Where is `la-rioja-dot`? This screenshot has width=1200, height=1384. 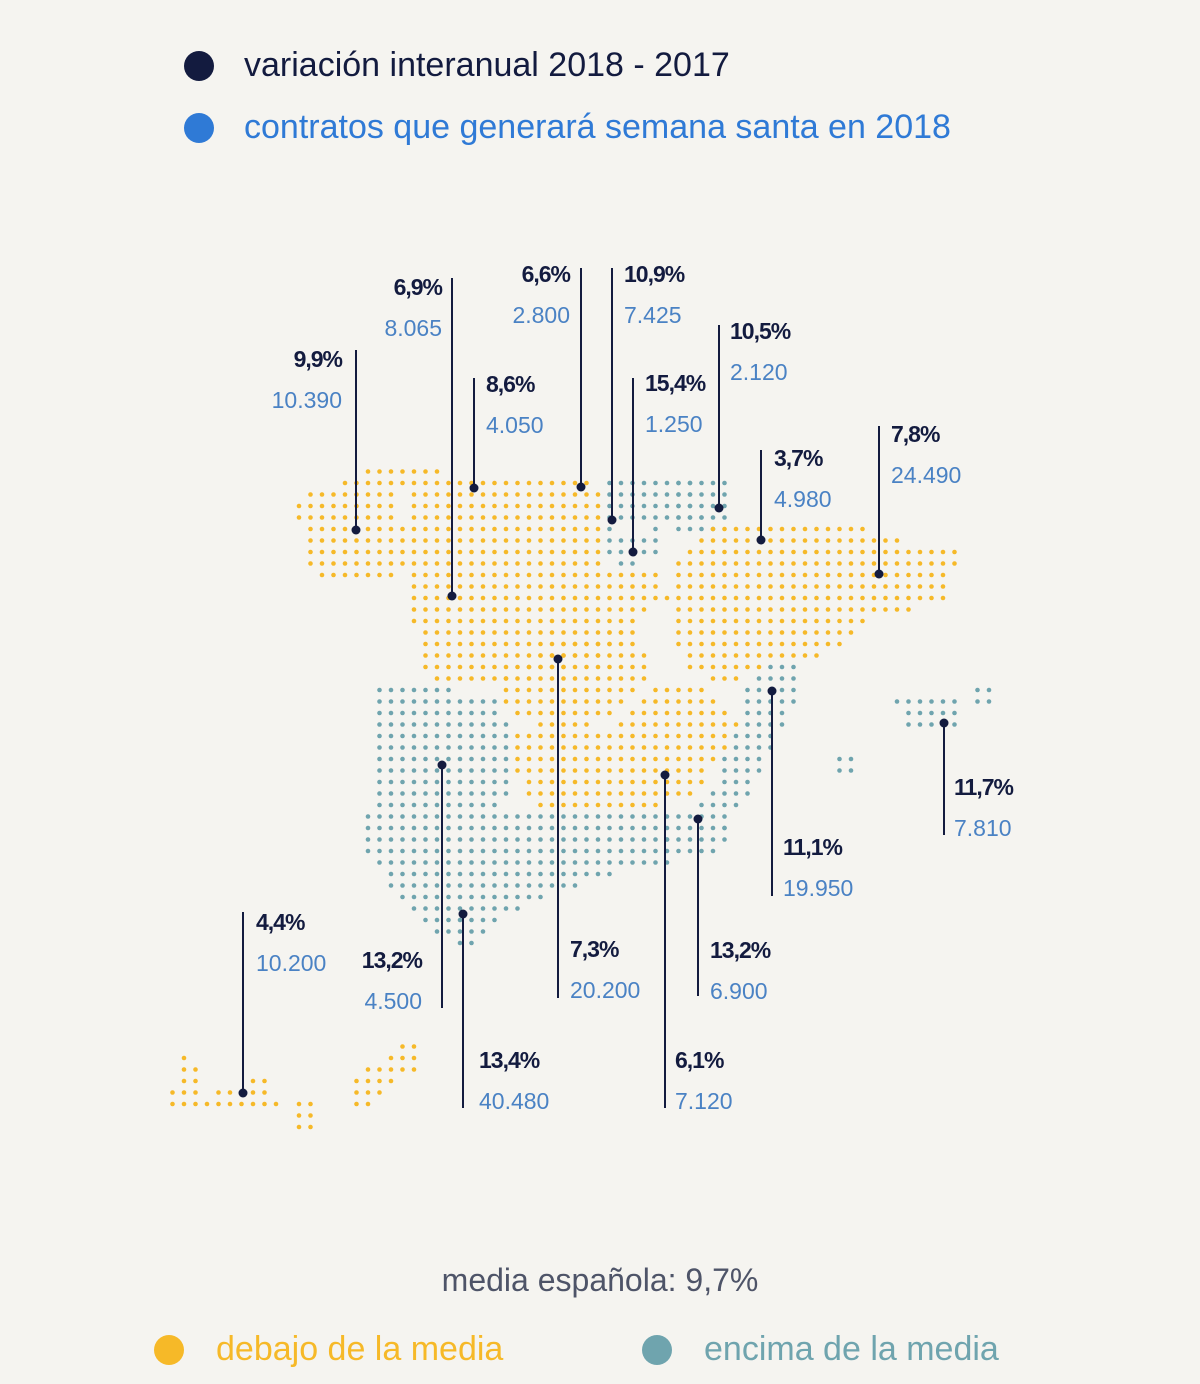 la-rioja-dot is located at coordinates (621, 552).